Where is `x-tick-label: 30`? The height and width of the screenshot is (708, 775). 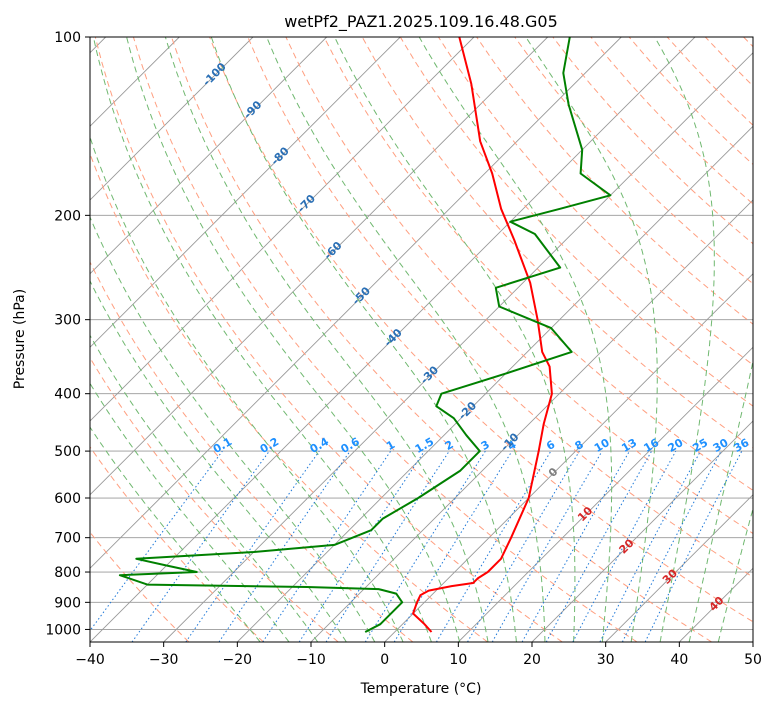 x-tick-label: 30 is located at coordinates (606, 660).